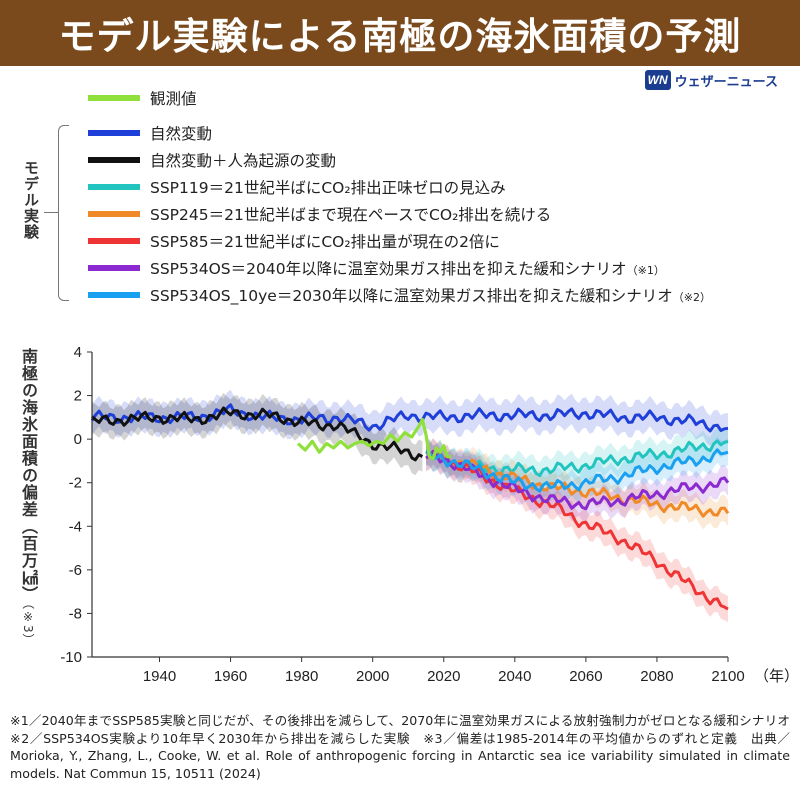 The image size is (800, 800). What do you see at coordinates (230, 676) in the screenshot?
I see `x-tick-label: 1960` at bounding box center [230, 676].